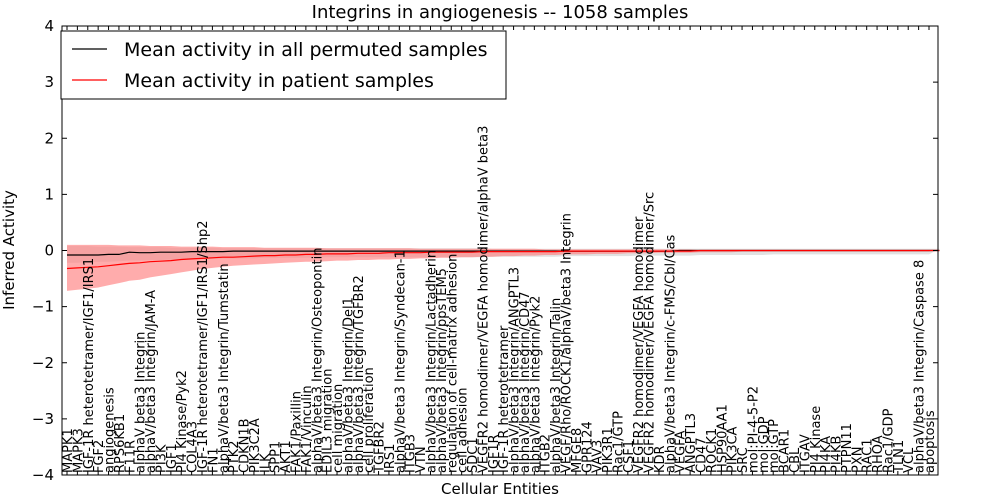 This screenshot has width=1000, height=500. Describe the element at coordinates (380, 447) in the screenshot. I see `x-tick-label: TGFBR2` at that location.